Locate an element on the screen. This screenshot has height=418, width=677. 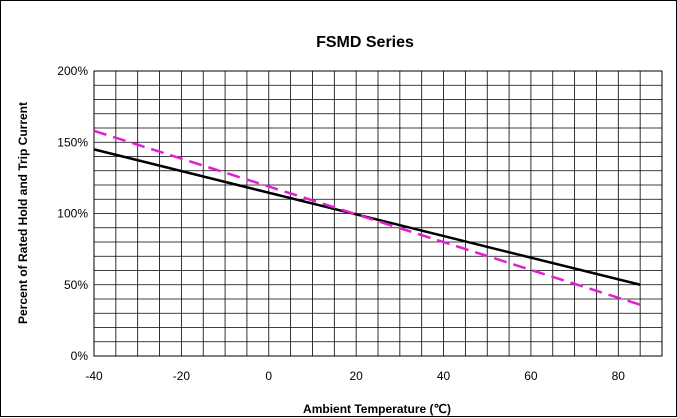
x-tick-label: -20 is located at coordinates (182, 376).